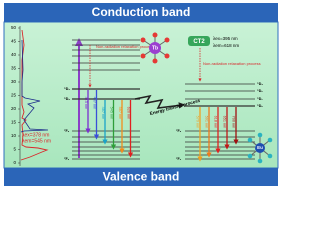 This screenshot has width=320, height=240. I want to click on tick-label: 25, so click(14, 95).